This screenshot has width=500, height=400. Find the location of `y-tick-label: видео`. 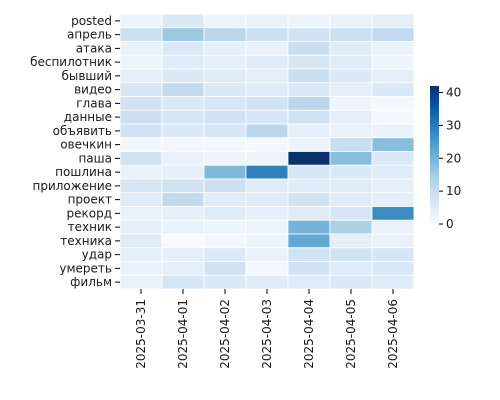

y-tick-label: видео is located at coordinates (93, 90).